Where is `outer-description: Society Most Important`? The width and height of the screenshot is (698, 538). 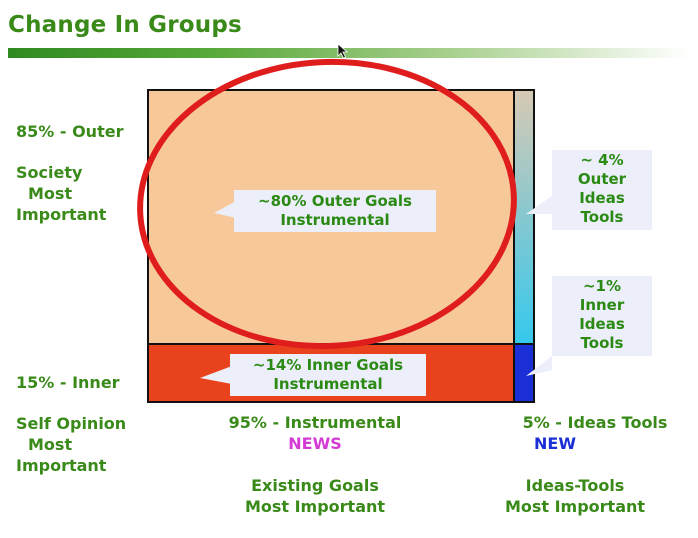
outer-description: Society Most Important is located at coordinates (61, 193).